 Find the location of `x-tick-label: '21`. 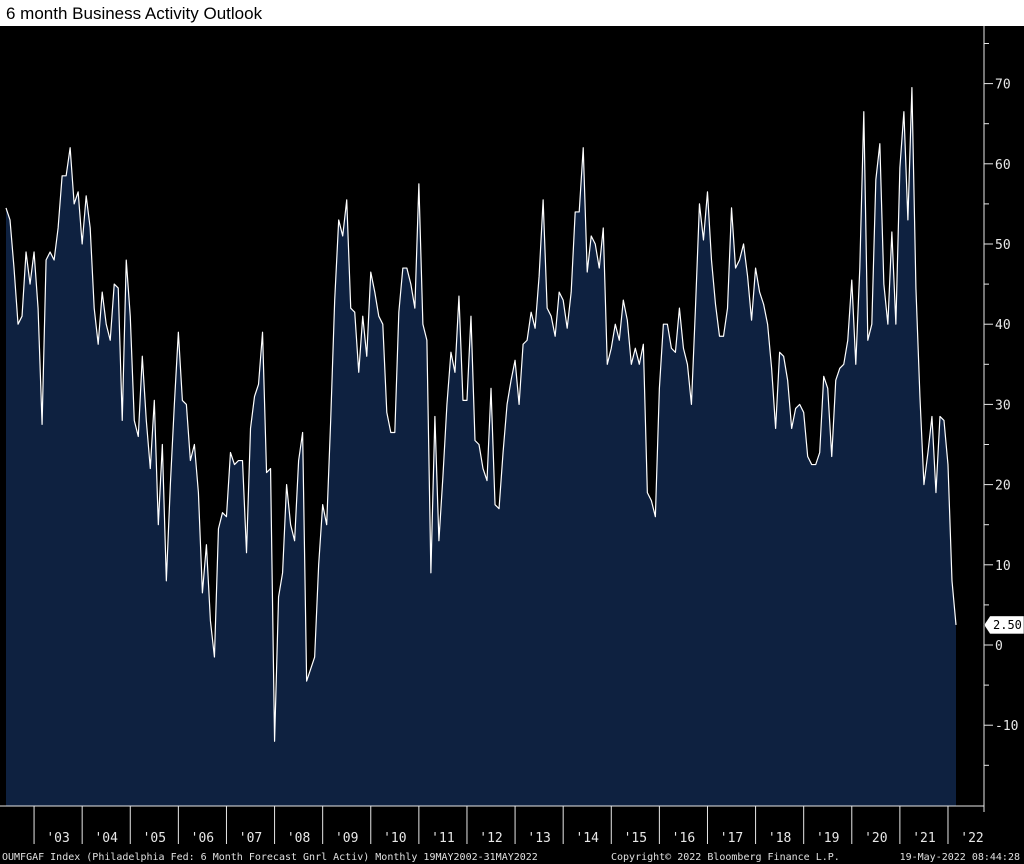

x-tick-label: '21 is located at coordinates (923, 838).